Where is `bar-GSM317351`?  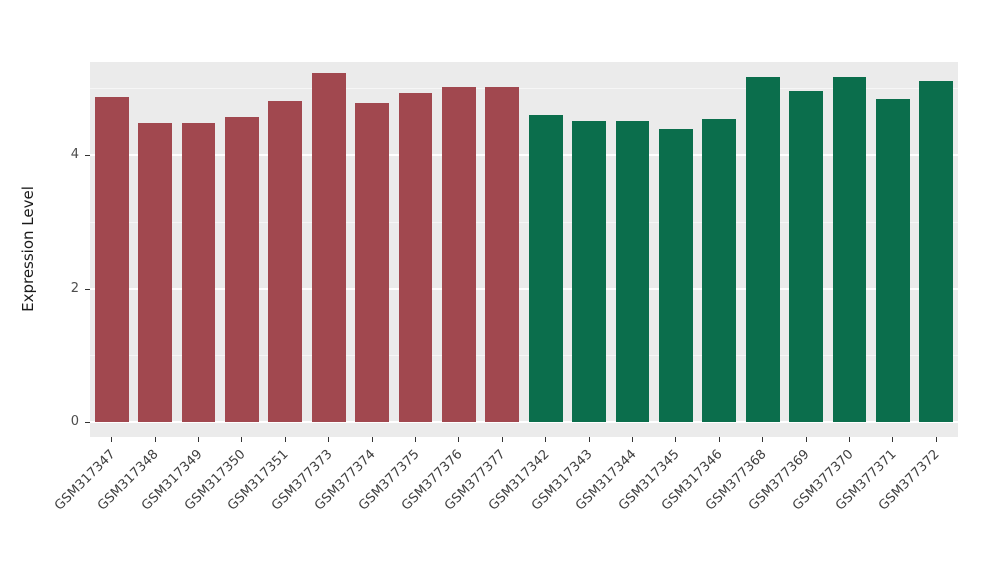
bar-GSM317351 is located at coordinates (285, 262).